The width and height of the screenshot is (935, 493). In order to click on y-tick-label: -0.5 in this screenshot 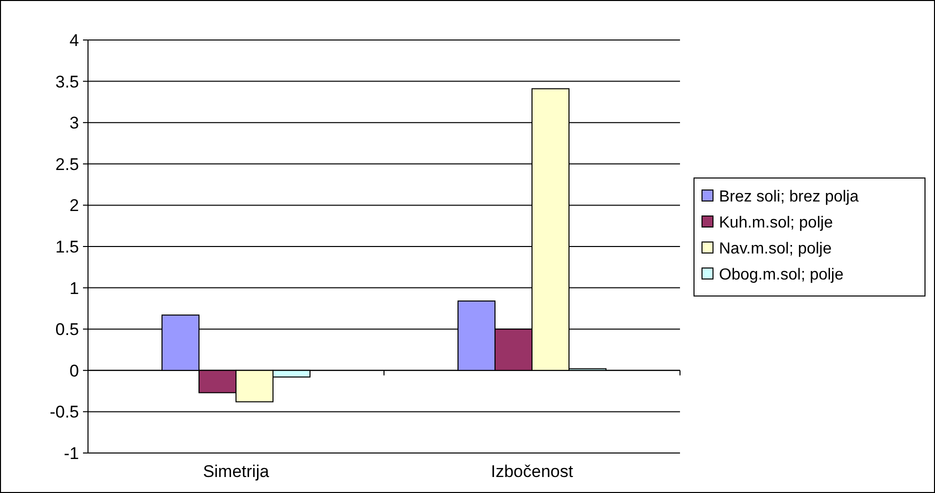, I will do `click(64, 412)`.